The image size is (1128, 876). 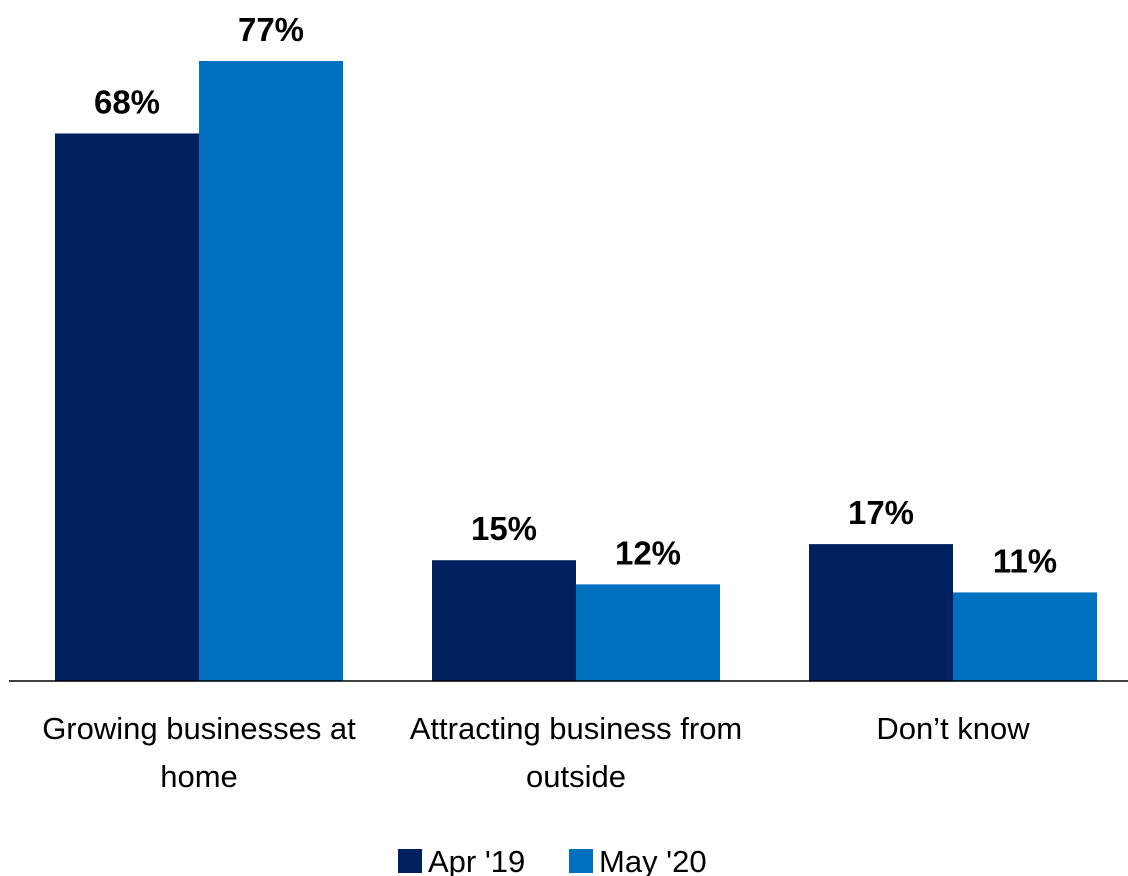 I want to click on category-label-1: Attracting business from outside, so click(x=576, y=752).